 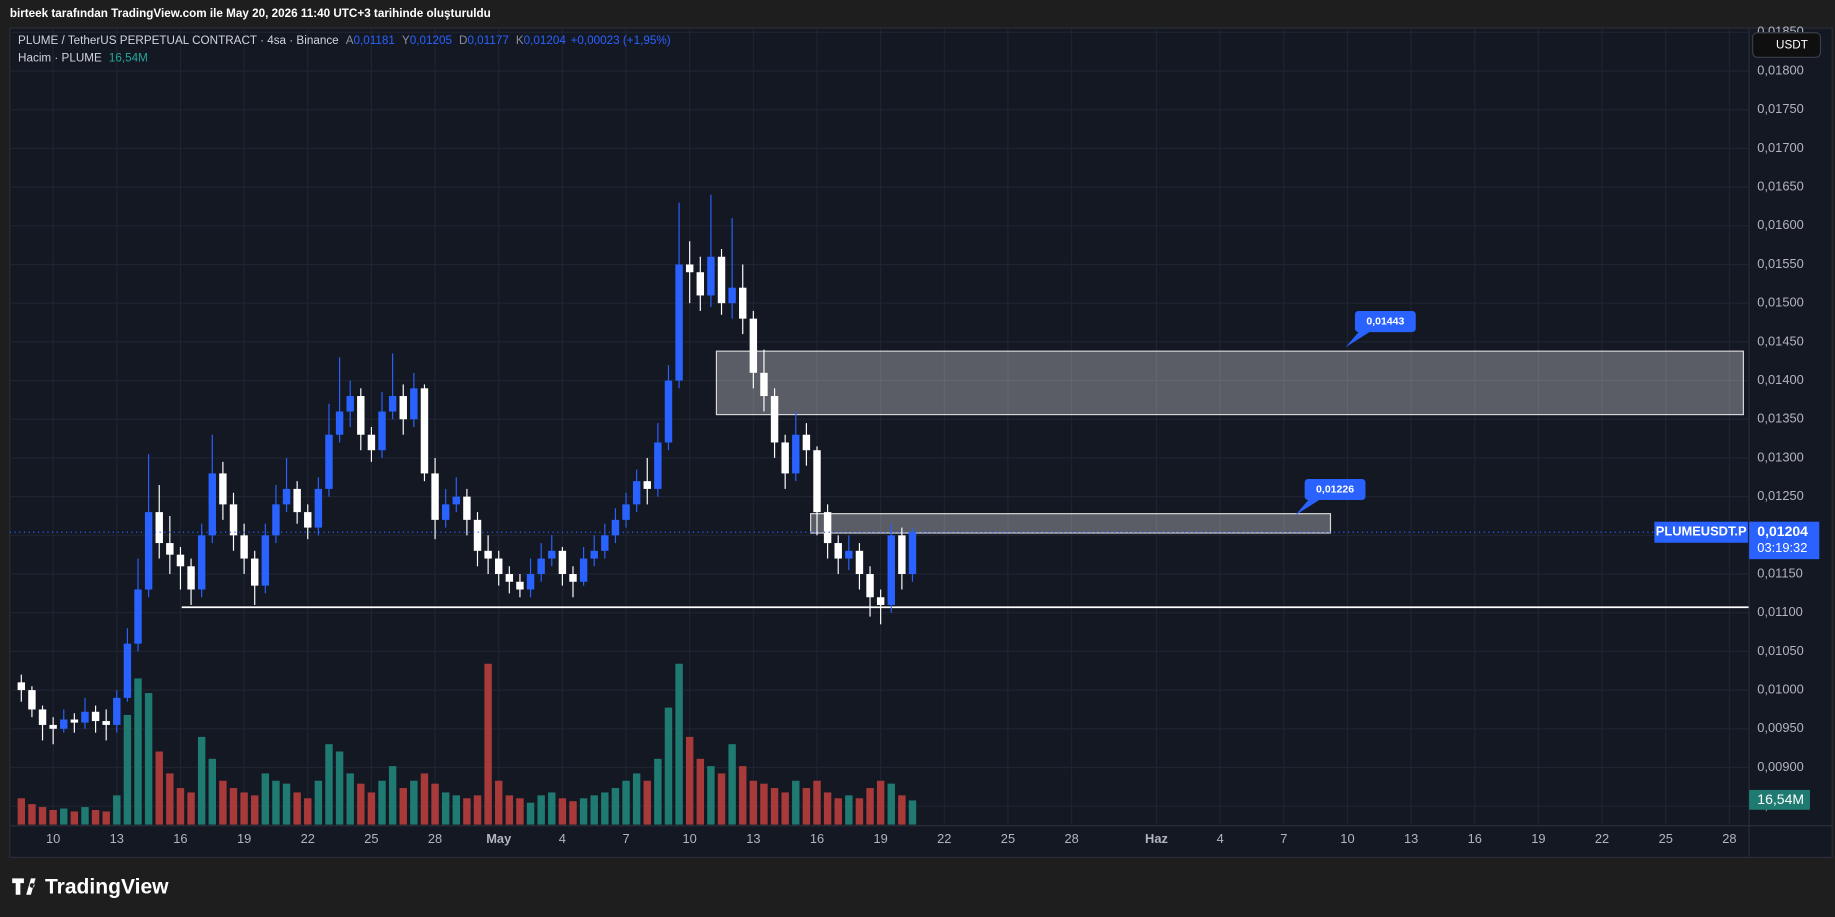 What do you see at coordinates (1780, 418) in the screenshot?
I see `y-tick-label: 0,01350` at bounding box center [1780, 418].